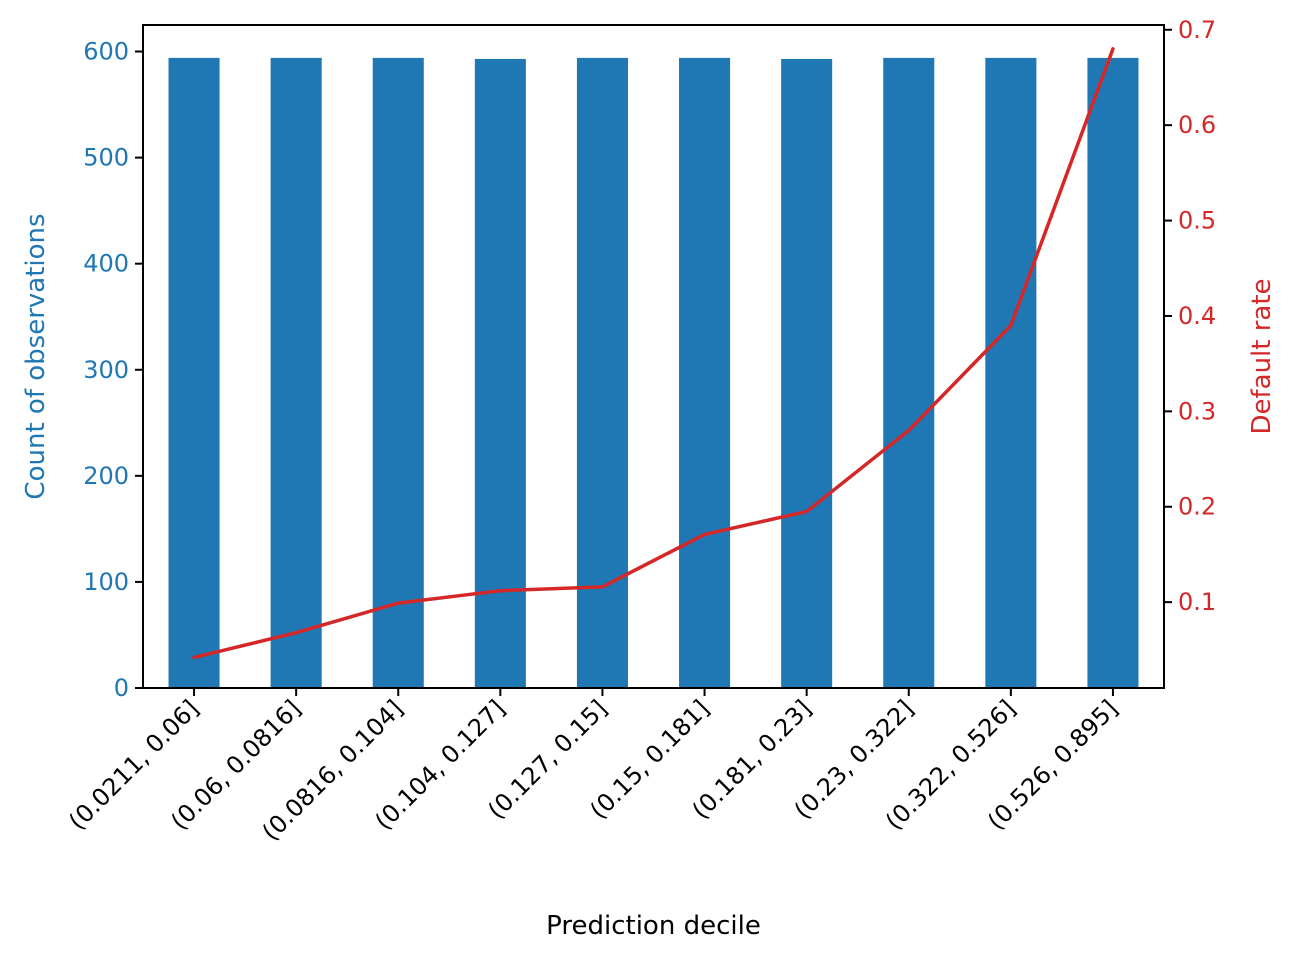  What do you see at coordinates (106, 264) in the screenshot?
I see `left-tick-label: 400` at bounding box center [106, 264].